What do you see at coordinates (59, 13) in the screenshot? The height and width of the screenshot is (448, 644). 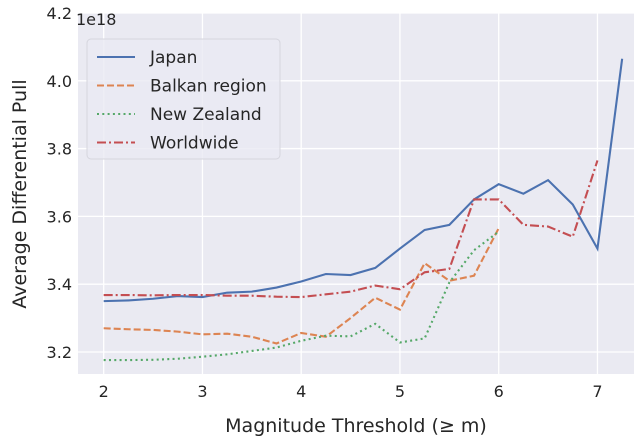 I see `y-tick-label: 4.2` at bounding box center [59, 13].